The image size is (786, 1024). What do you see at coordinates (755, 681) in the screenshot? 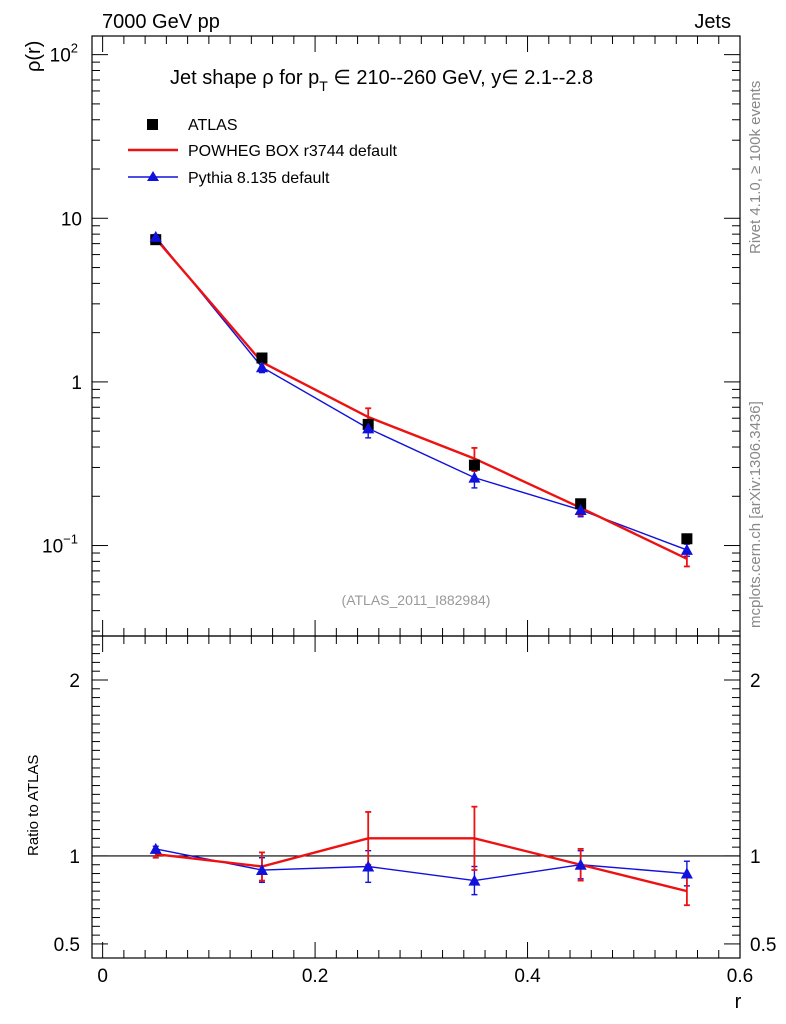
I see `ratio-y-tick-label-right: 2` at bounding box center [755, 681].